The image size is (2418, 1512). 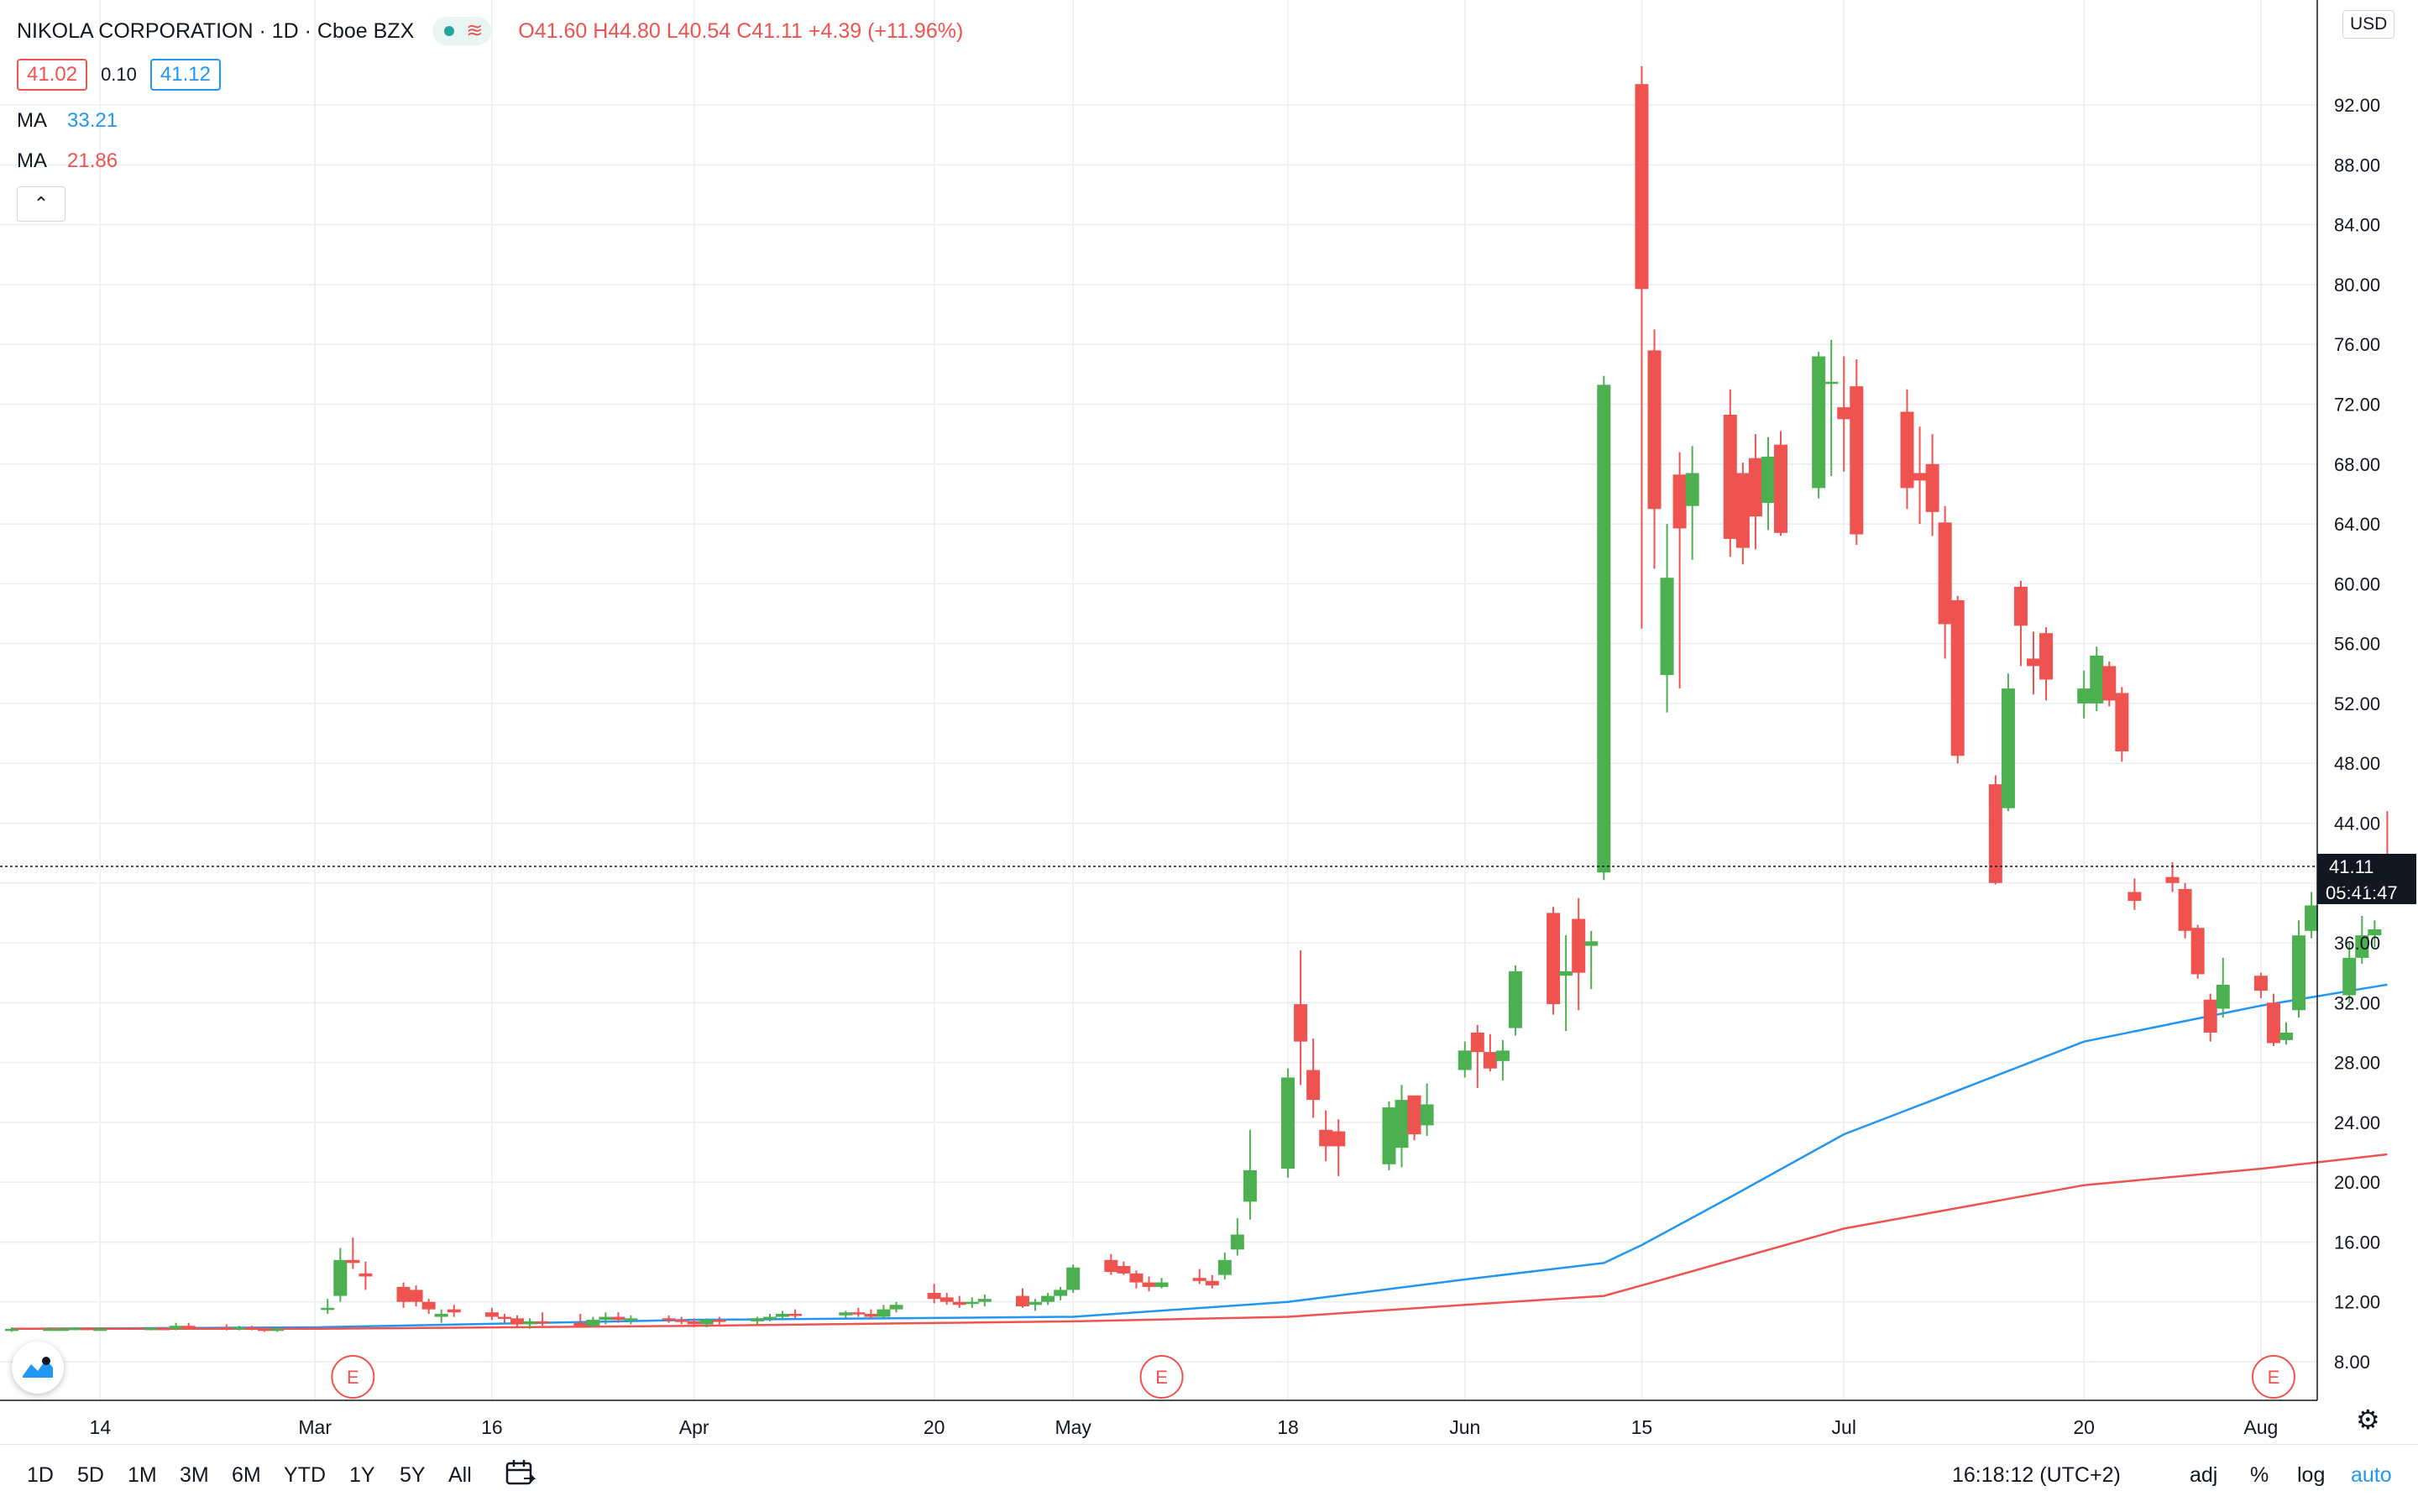 I want to click on percent-scale-toggle: %, so click(x=2259, y=1475).